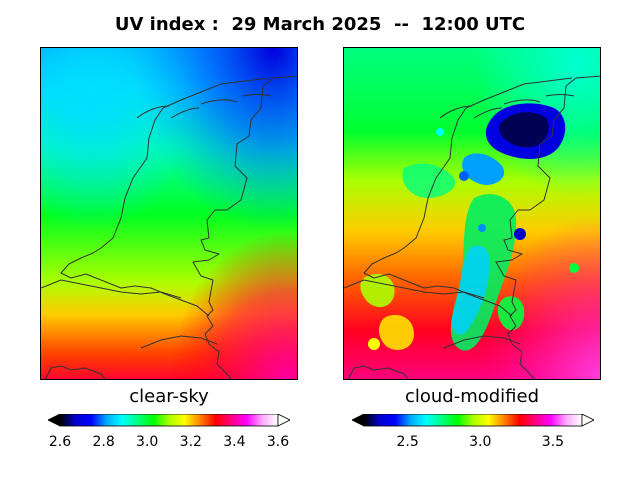 This screenshot has height=480, width=640. Describe the element at coordinates (407, 442) in the screenshot. I see `colorbar-tick-label: 2.5` at that location.